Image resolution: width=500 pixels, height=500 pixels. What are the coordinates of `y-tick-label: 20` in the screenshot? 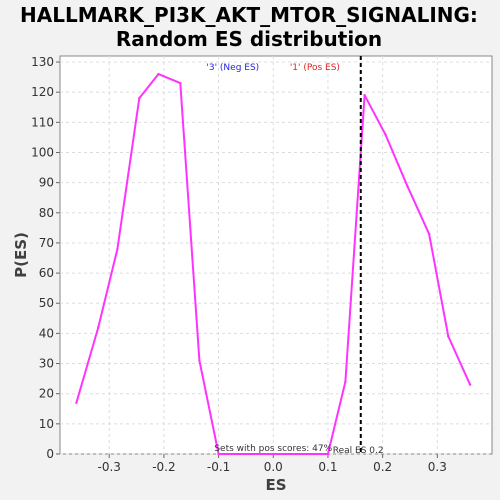 It's located at (46, 394).